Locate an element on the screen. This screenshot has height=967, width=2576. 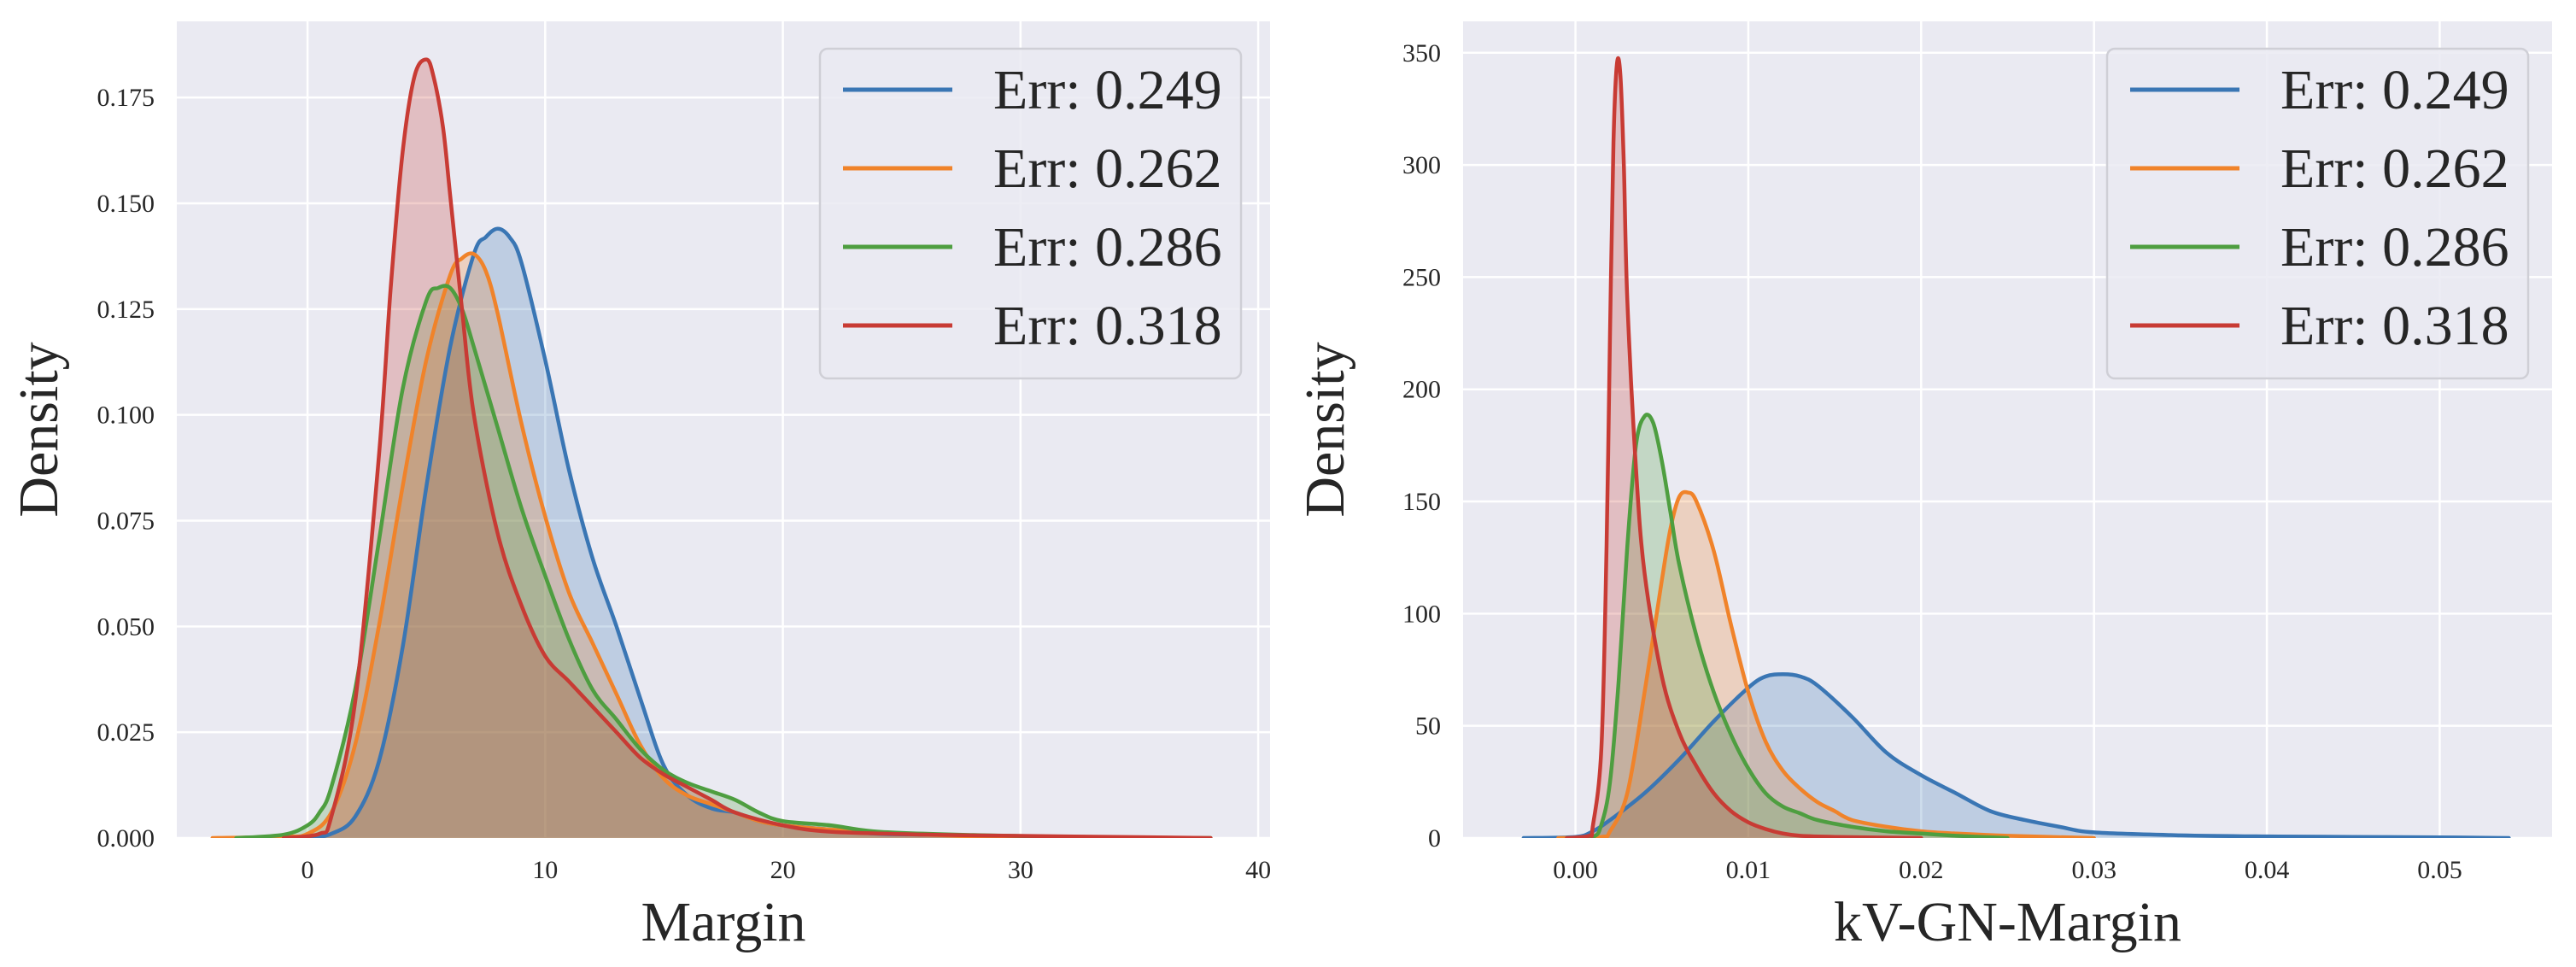
y-tick-label: 100 is located at coordinates (1421, 614).